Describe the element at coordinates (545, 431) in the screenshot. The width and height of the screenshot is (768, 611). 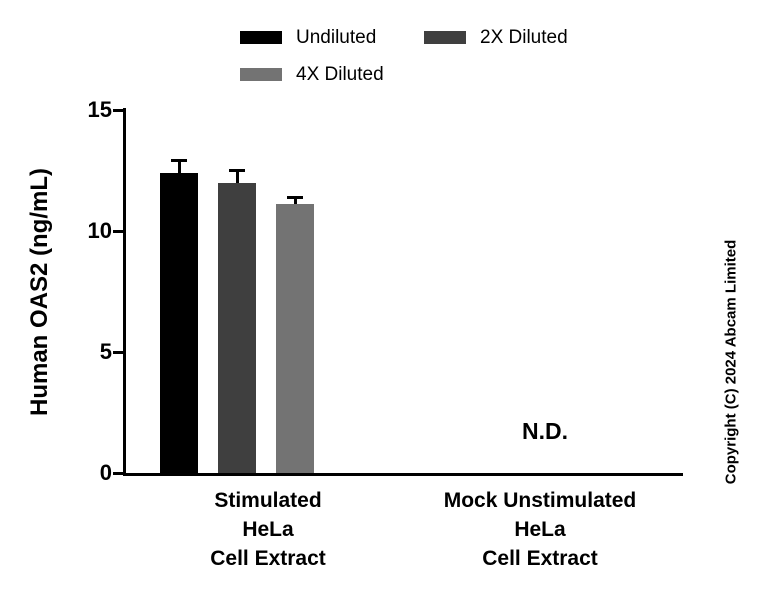
I see `not-detected-label: N.D.` at that location.